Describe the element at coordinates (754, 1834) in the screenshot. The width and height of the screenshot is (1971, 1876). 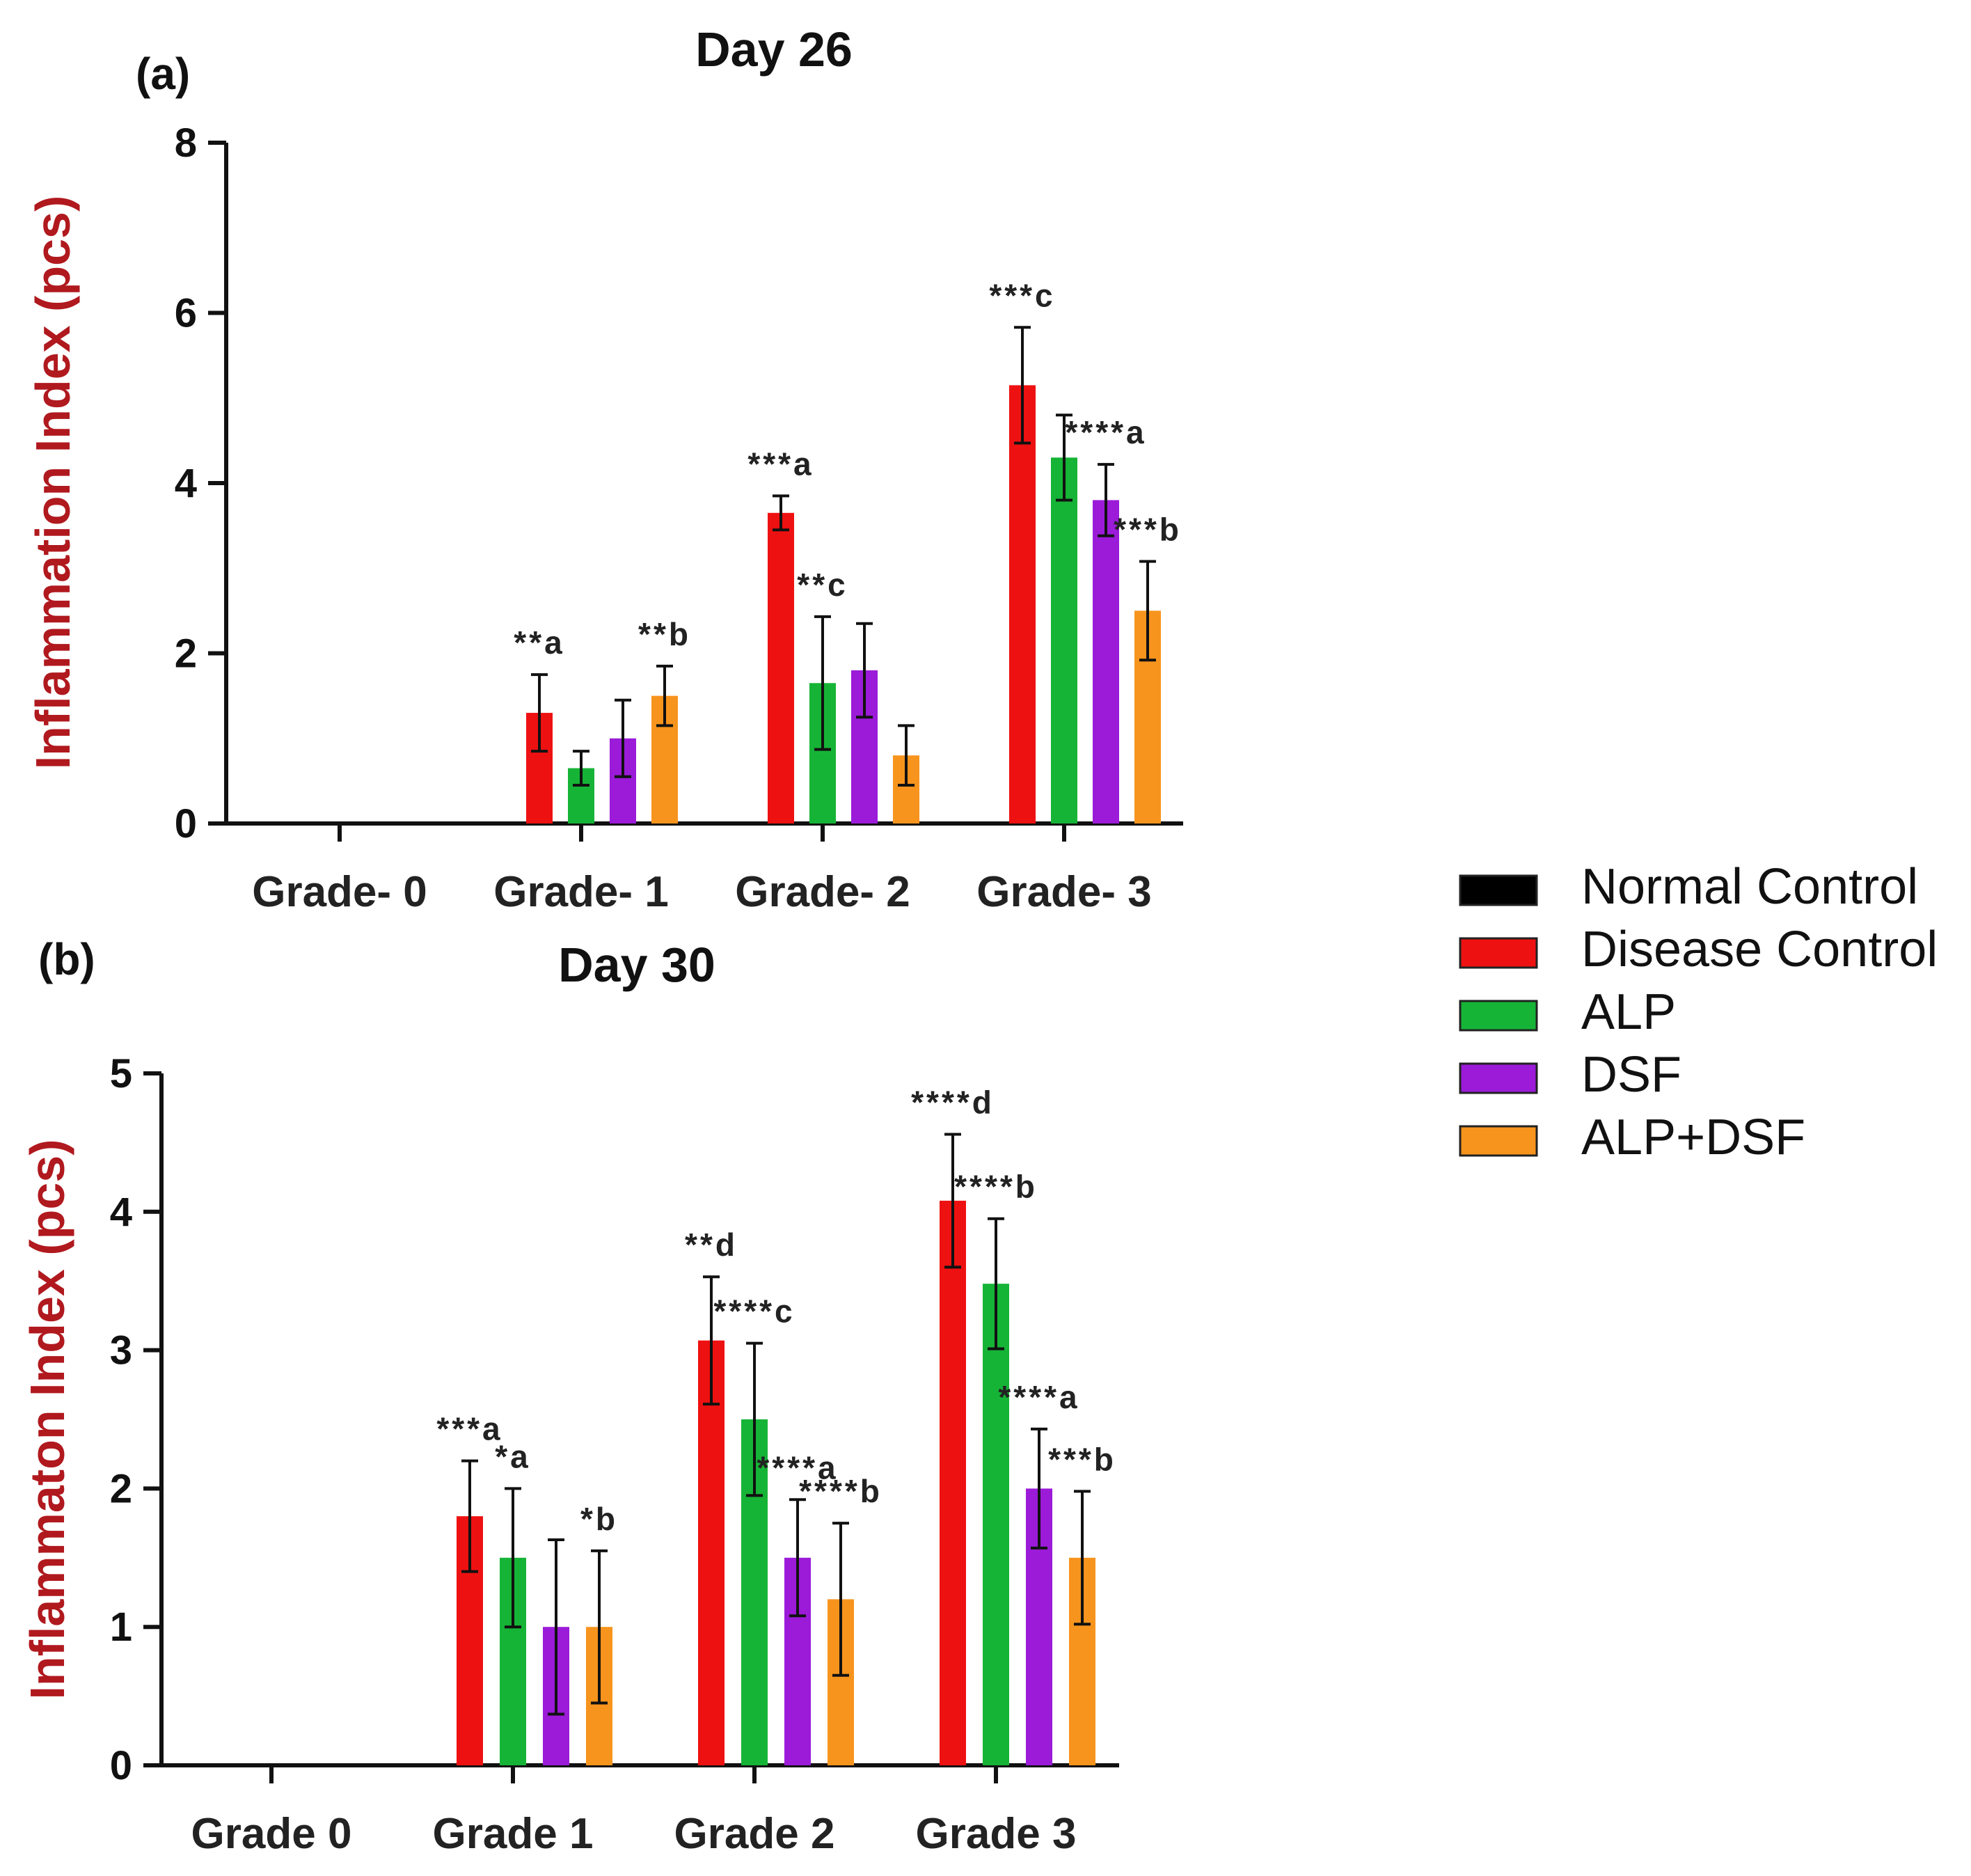
I see `x-tick-label: Grade 2` at that location.